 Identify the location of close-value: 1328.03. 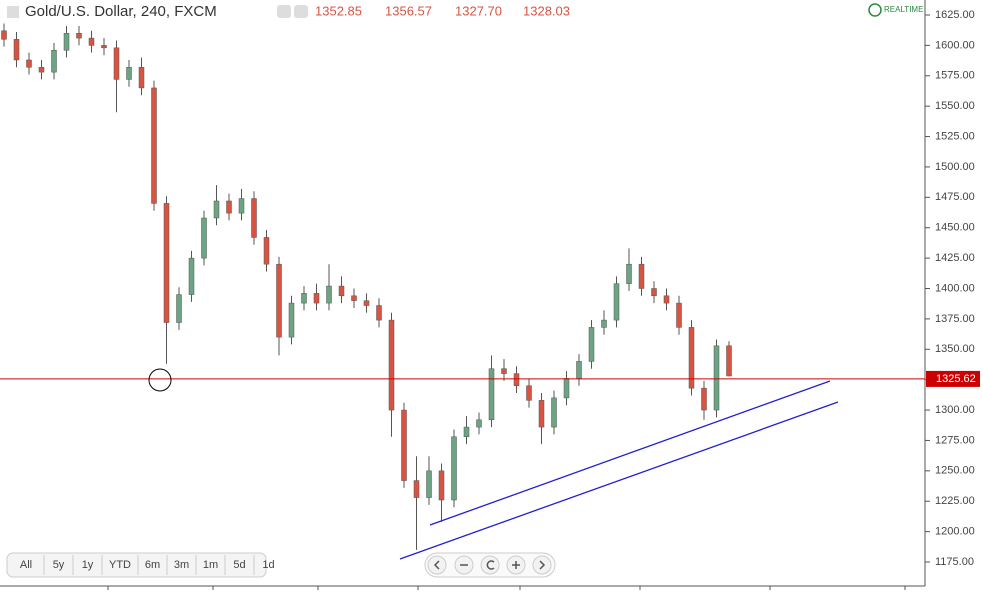
(546, 10).